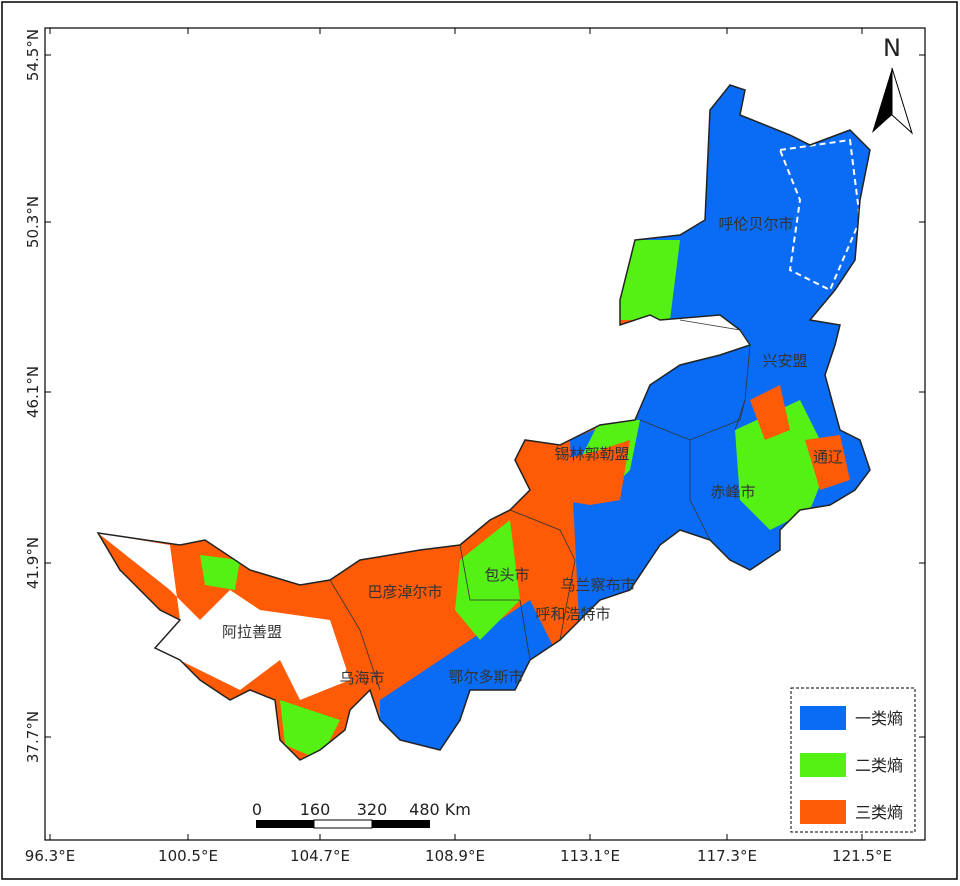  What do you see at coordinates (591, 454) in the screenshot?
I see `region-label: 锡林郭勒盟` at bounding box center [591, 454].